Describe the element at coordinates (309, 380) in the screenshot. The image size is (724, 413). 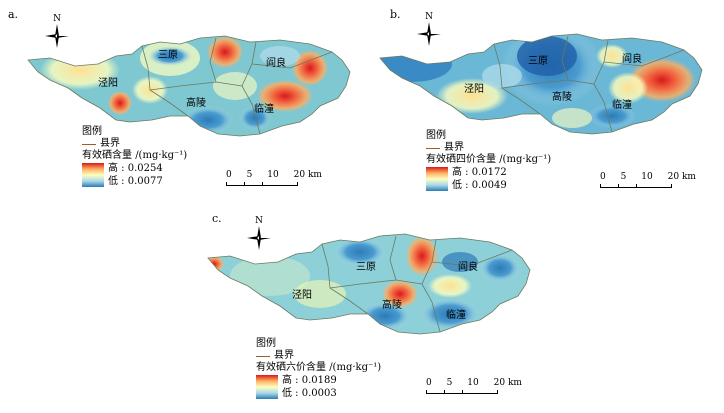
I see `legend-high: 高 : 0.0189` at that location.